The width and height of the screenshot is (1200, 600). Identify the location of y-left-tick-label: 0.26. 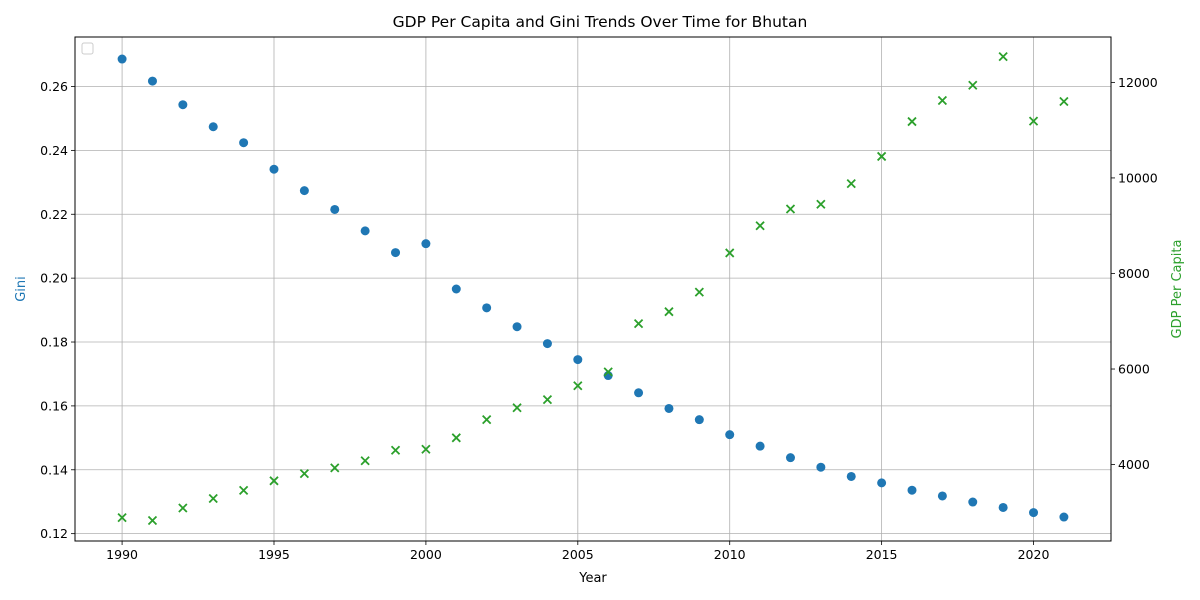
(54, 86).